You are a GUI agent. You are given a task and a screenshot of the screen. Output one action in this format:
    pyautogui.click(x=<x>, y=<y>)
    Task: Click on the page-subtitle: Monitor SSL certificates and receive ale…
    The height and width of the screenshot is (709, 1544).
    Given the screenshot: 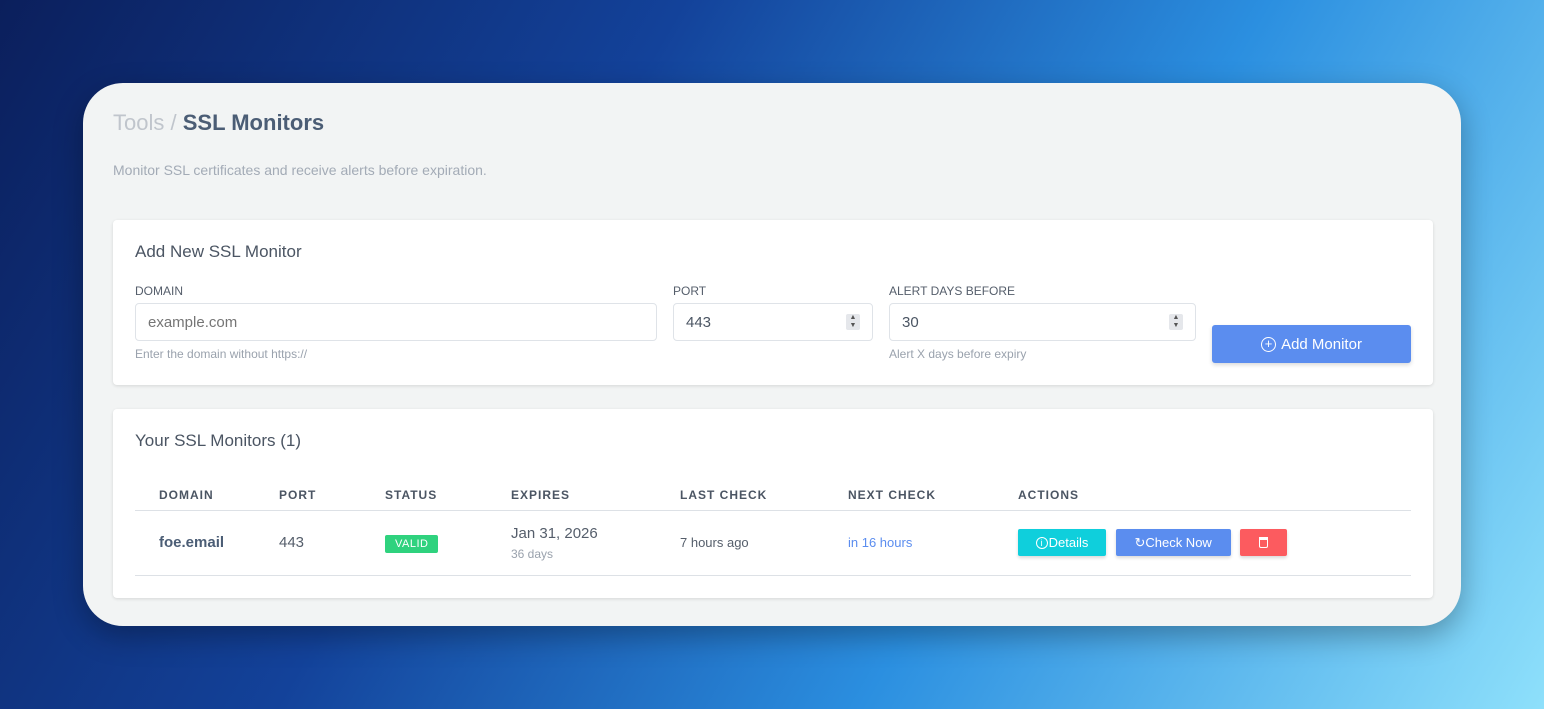 What is the action you would take?
    pyautogui.click(x=300, y=170)
    